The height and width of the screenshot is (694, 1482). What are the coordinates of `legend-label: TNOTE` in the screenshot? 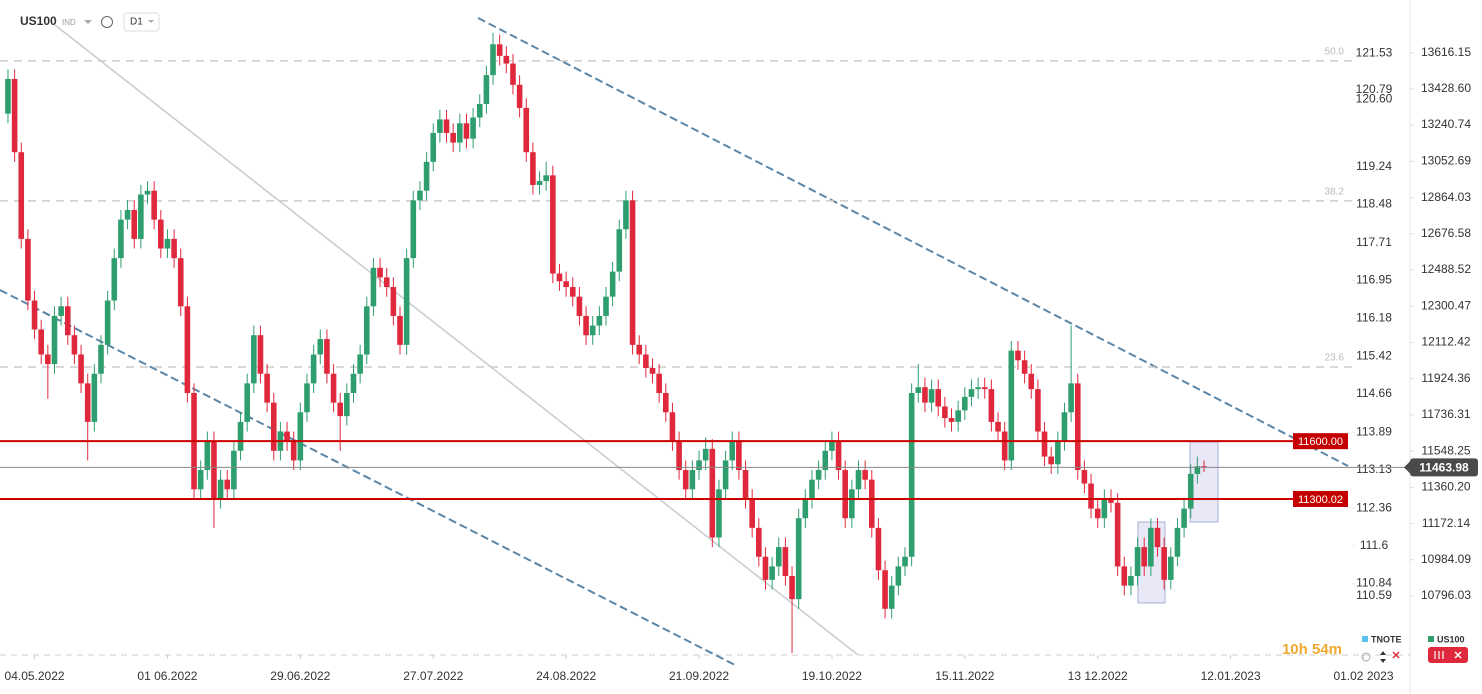 It's located at (1386, 639).